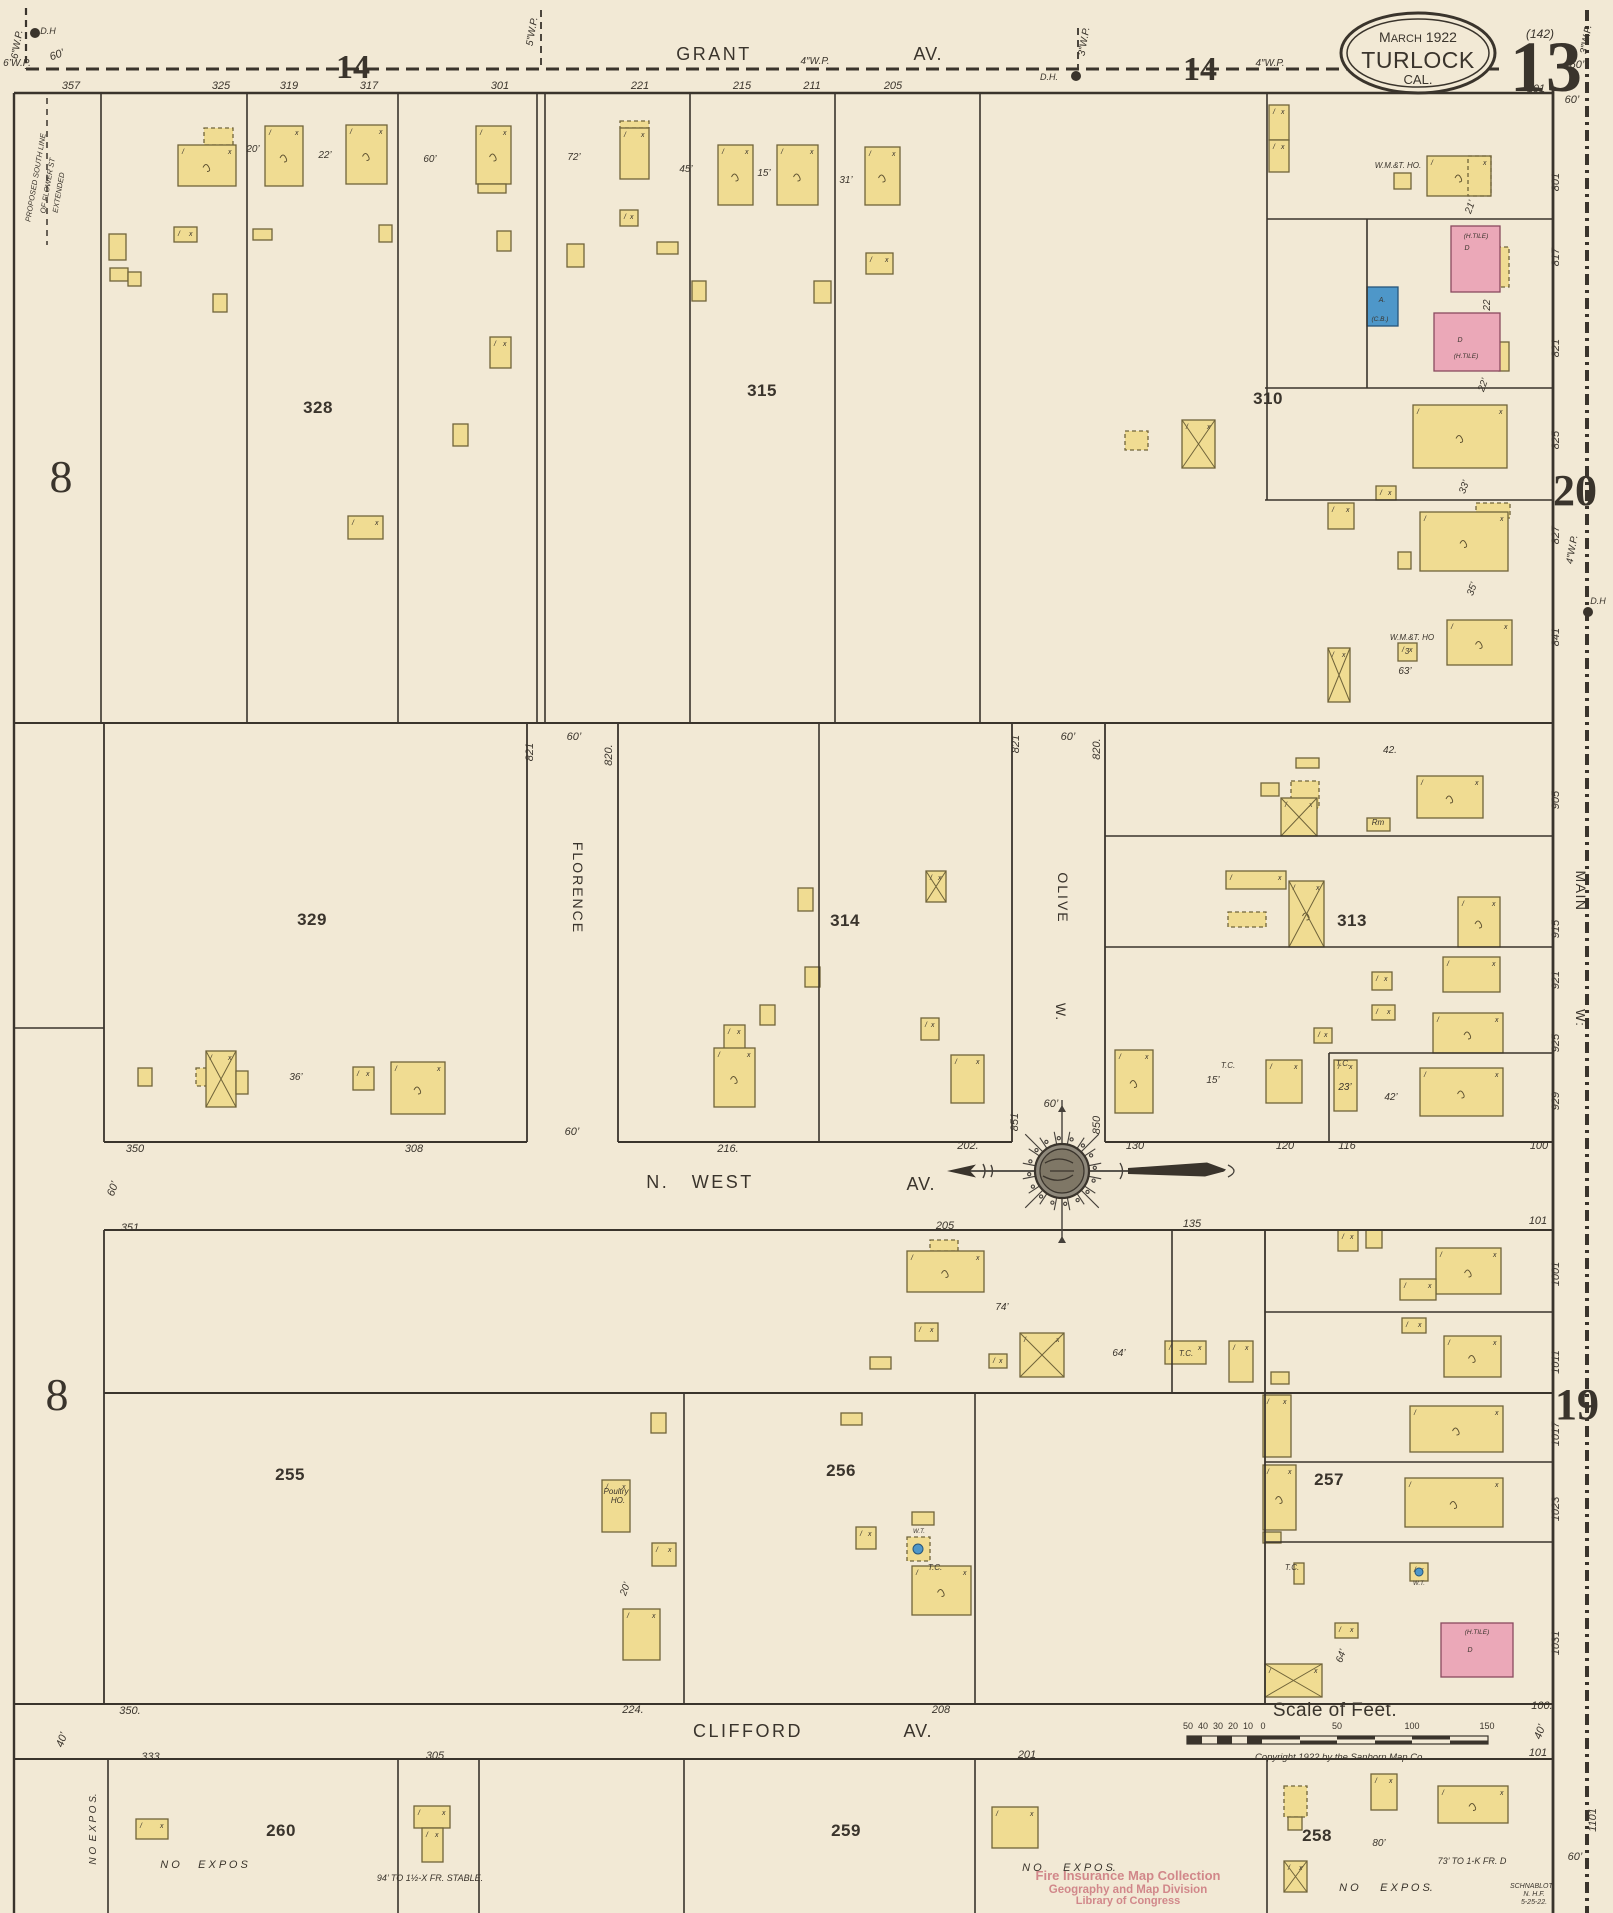 The height and width of the screenshot is (1913, 1613). Describe the element at coordinates (1593, 1820) in the screenshot. I see `svg-text: 1101` at that location.